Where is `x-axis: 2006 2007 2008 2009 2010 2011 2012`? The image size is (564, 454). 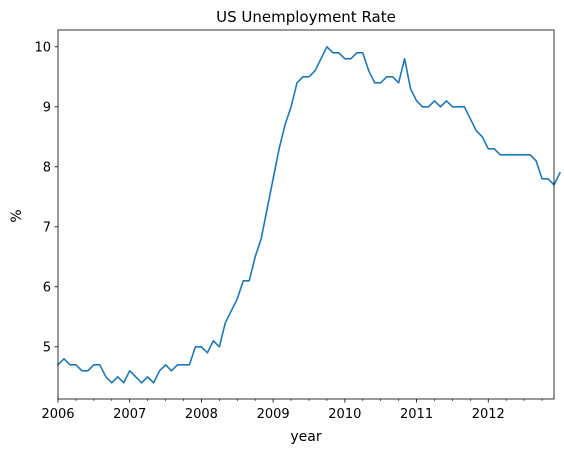 x-axis: 2006 2007 2008 2009 2010 2011 2012 is located at coordinates (292, 410).